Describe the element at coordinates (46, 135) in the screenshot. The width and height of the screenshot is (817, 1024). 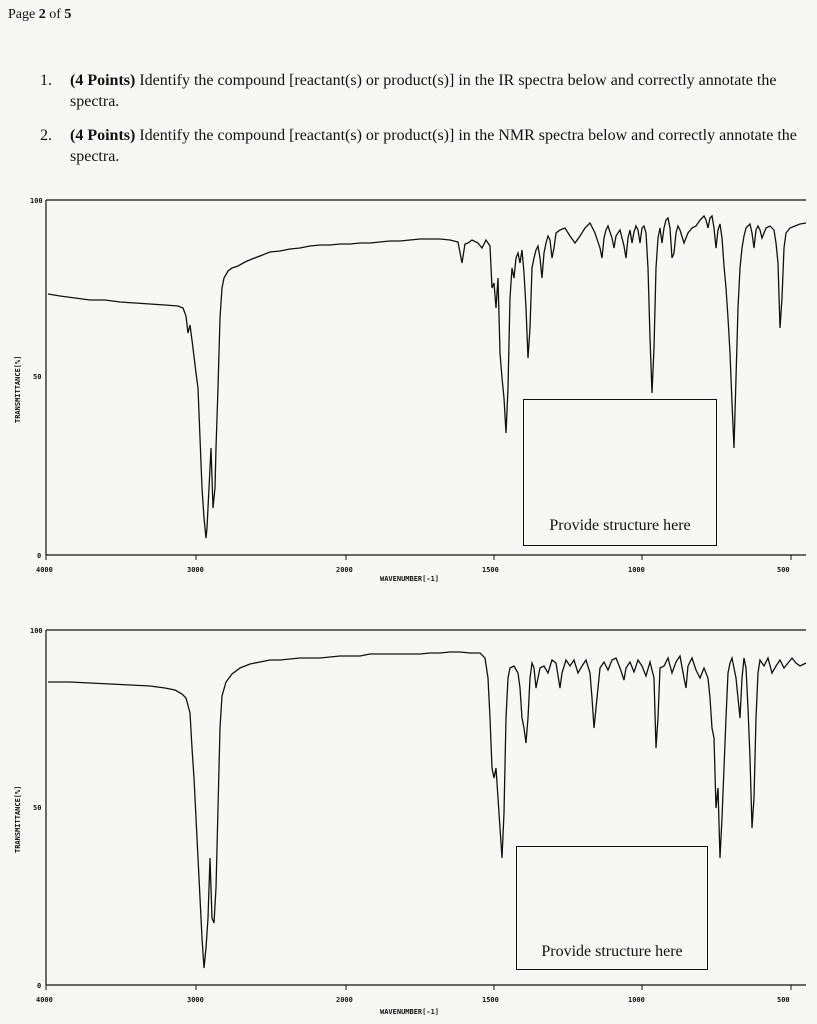
I see `question-number: 2.` at that location.